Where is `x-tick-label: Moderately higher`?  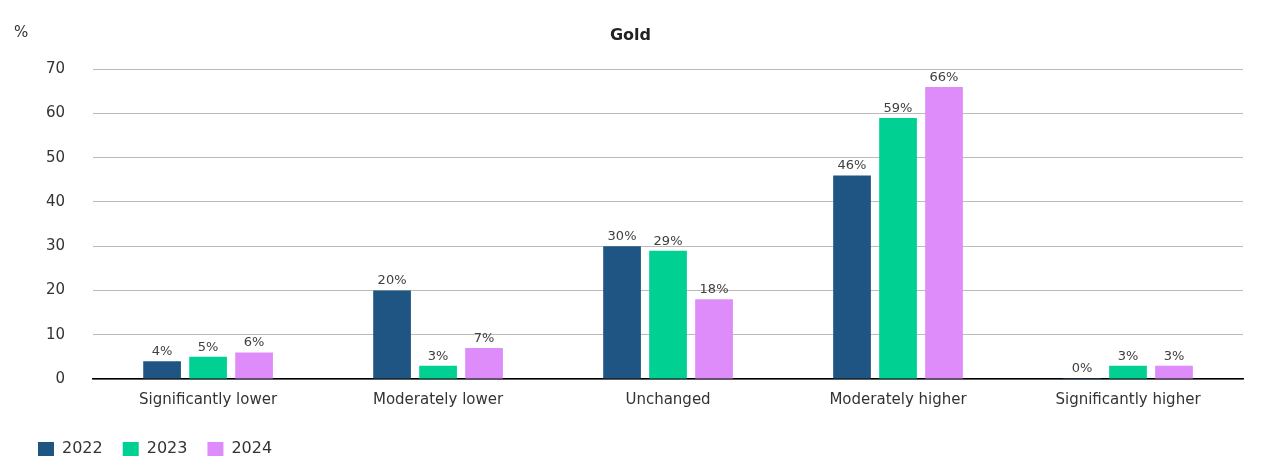 x-tick-label: Moderately higher is located at coordinates (898, 398).